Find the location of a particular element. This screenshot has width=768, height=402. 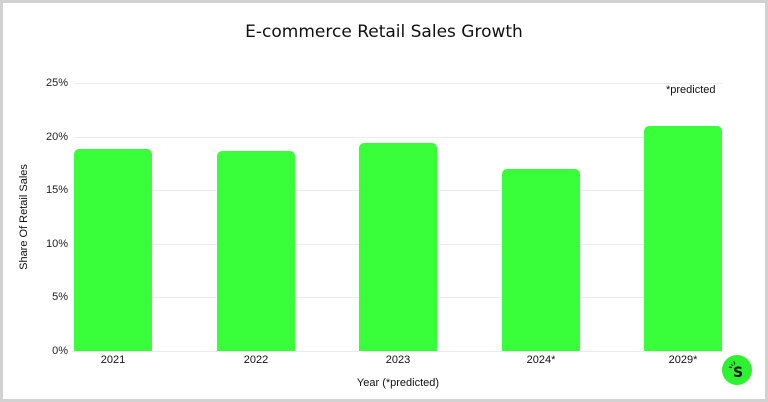

bar-2029 is located at coordinates (683, 238).